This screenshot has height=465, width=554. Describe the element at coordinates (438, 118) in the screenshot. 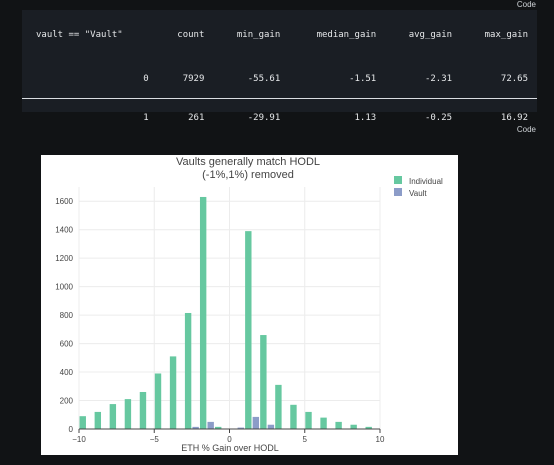

I see `table-cell: -0.25` at that location.